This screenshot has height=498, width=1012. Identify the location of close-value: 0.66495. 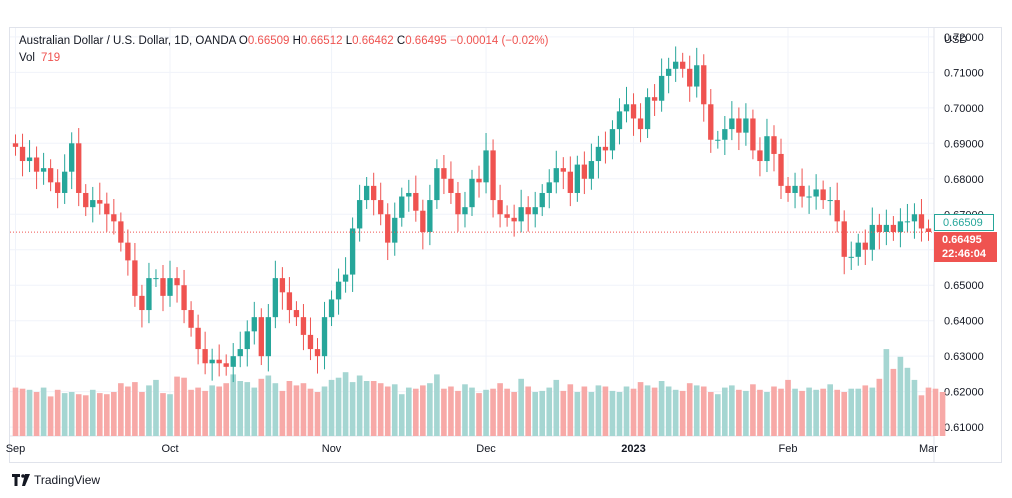
(426, 41).